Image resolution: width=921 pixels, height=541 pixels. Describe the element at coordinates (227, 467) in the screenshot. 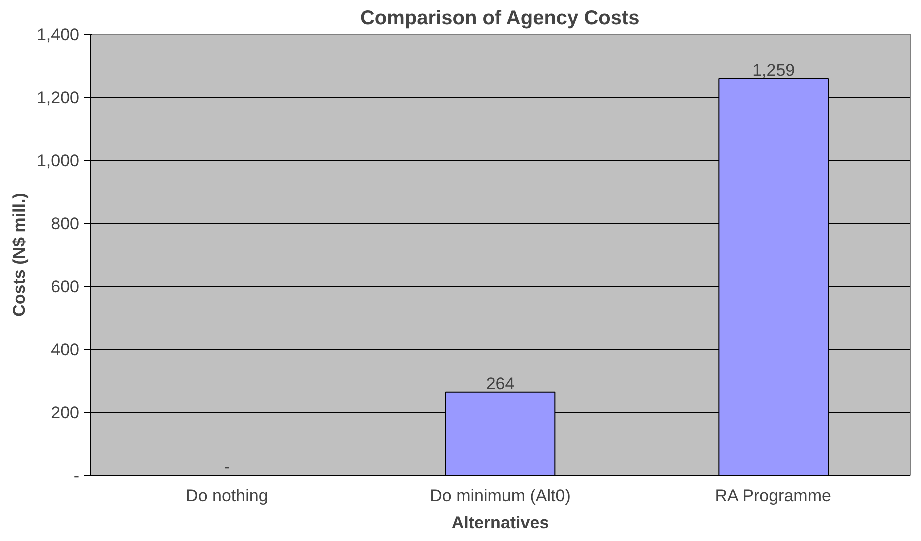

I see `data-label: -` at that location.